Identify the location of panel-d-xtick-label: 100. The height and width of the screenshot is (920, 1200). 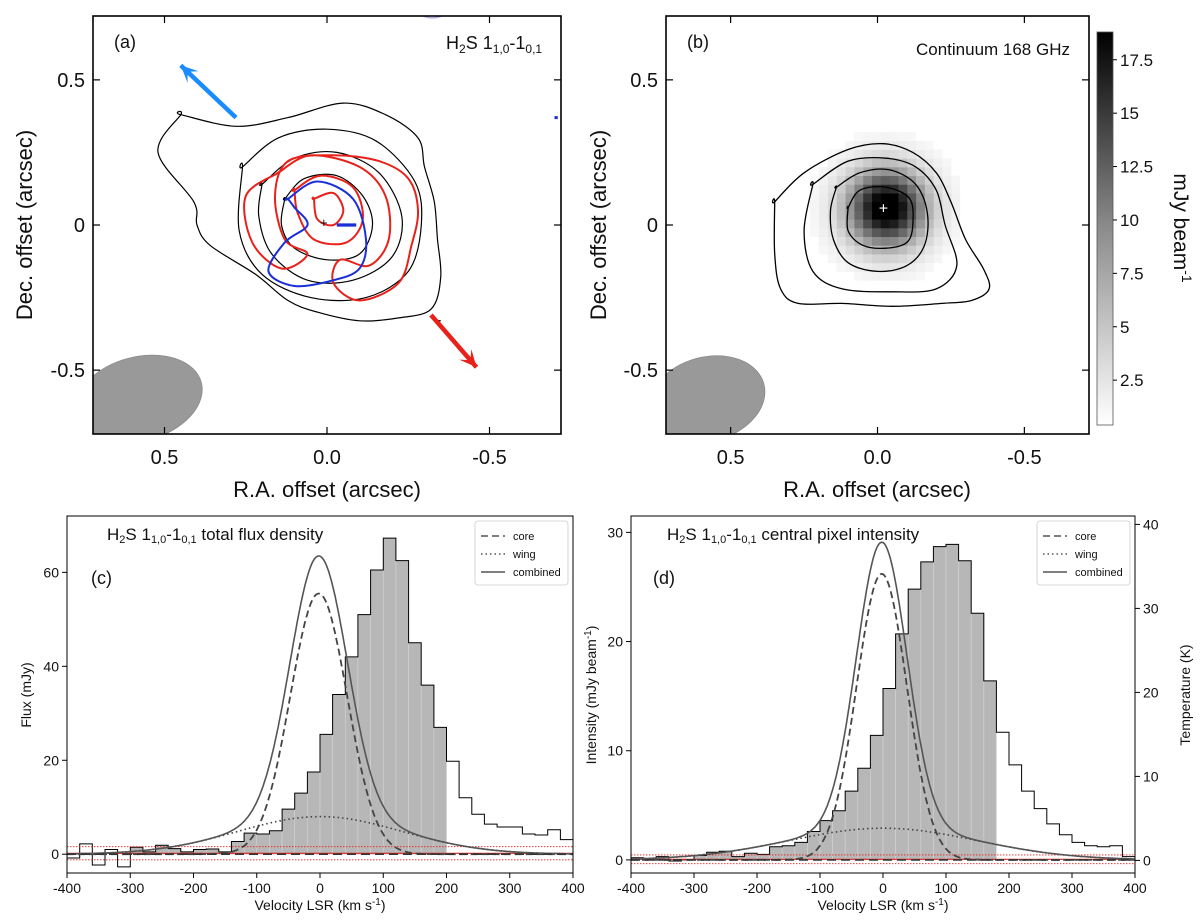
(946, 888).